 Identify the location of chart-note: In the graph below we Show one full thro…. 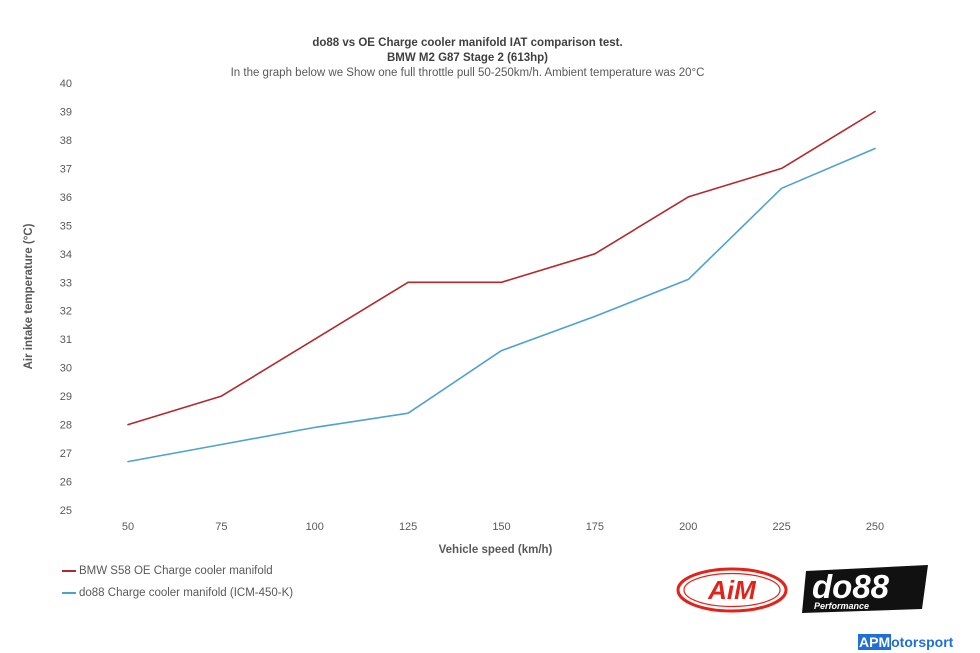
(467, 73).